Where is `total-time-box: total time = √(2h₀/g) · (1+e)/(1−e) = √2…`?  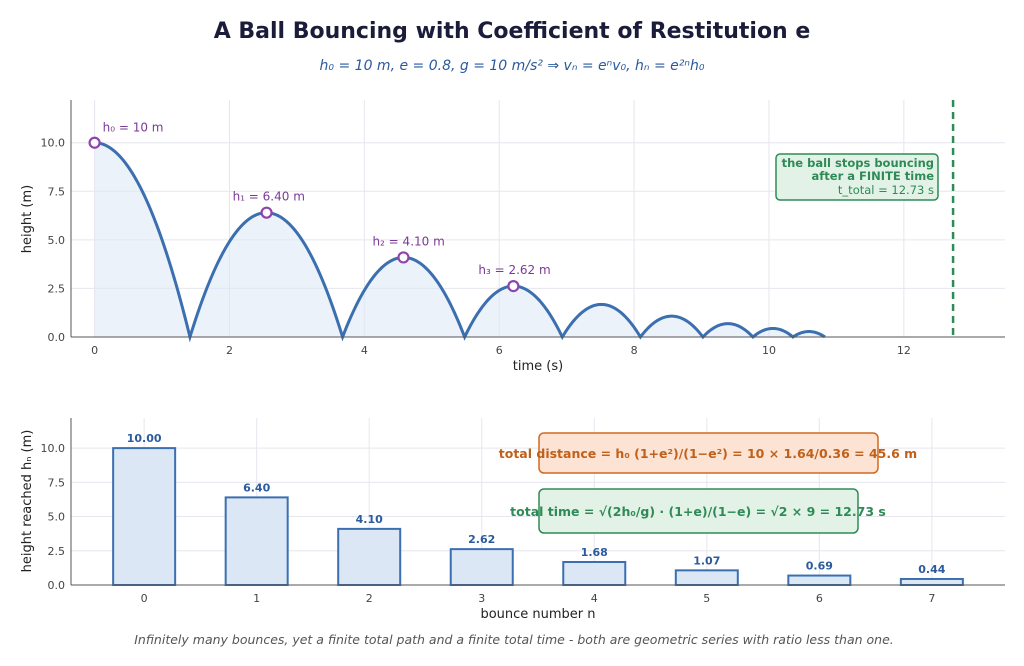 total-time-box: total time = √(2h₀/g) · (1+e)/(1−e) = √2… is located at coordinates (698, 511).